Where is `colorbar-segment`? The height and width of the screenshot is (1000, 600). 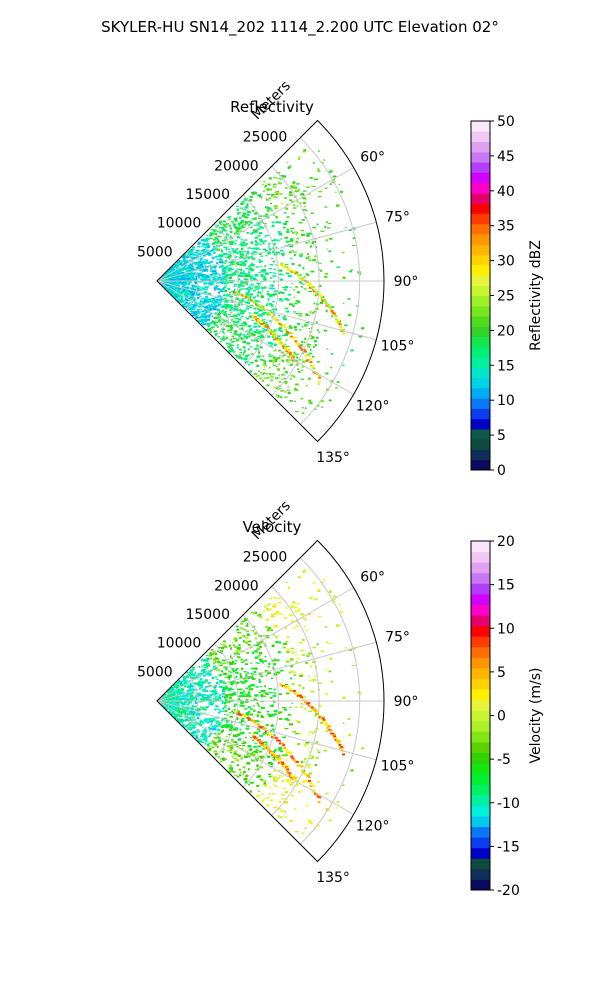 colorbar-segment is located at coordinates (480, 362).